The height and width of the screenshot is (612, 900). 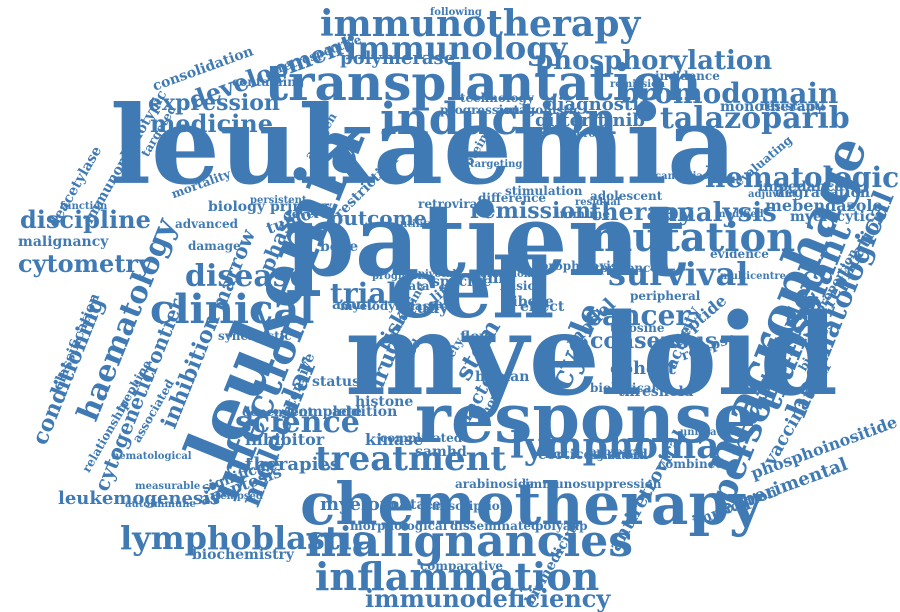 I want to click on word-comparative: comparative, so click(x=461, y=566).